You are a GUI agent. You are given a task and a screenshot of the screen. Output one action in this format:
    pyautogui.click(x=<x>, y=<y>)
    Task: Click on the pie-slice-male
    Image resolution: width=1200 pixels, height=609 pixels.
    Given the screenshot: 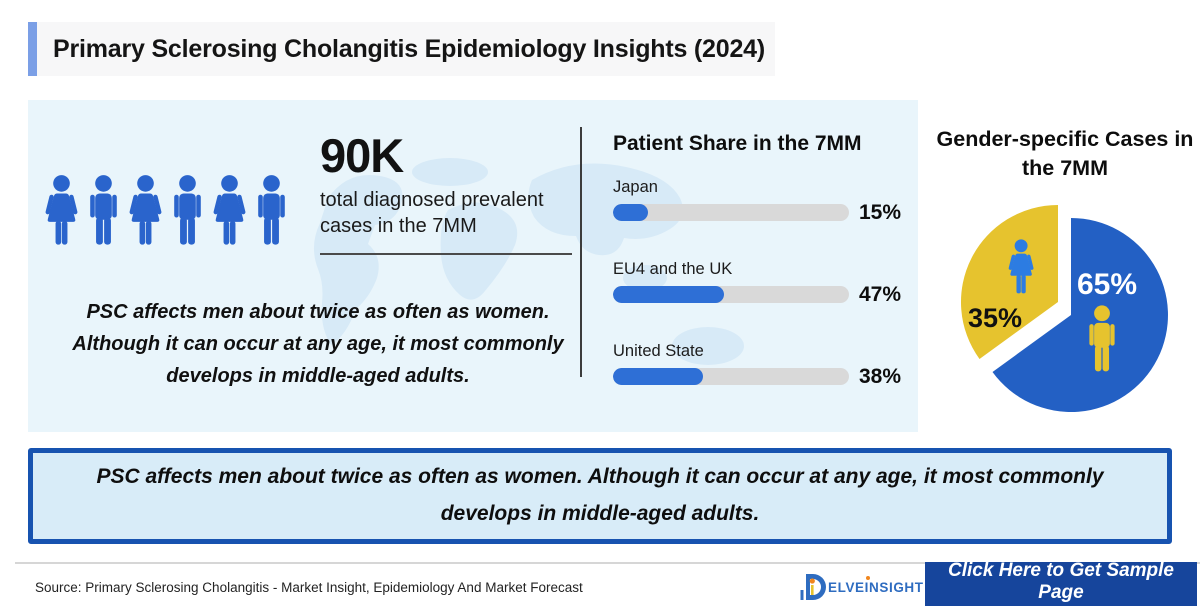 What is the action you would take?
    pyautogui.click(x=1080, y=315)
    